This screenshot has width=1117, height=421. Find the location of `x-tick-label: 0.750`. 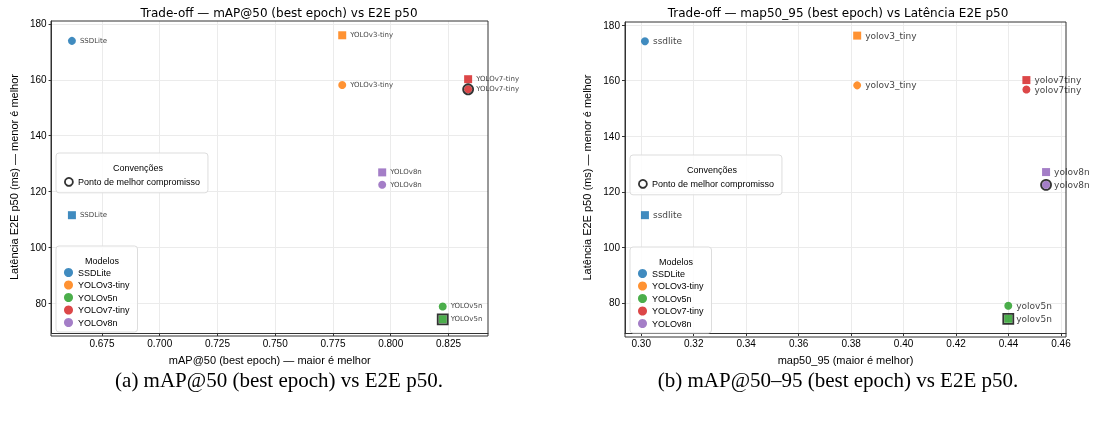

x-tick-label: 0.750 is located at coordinates (275, 343).